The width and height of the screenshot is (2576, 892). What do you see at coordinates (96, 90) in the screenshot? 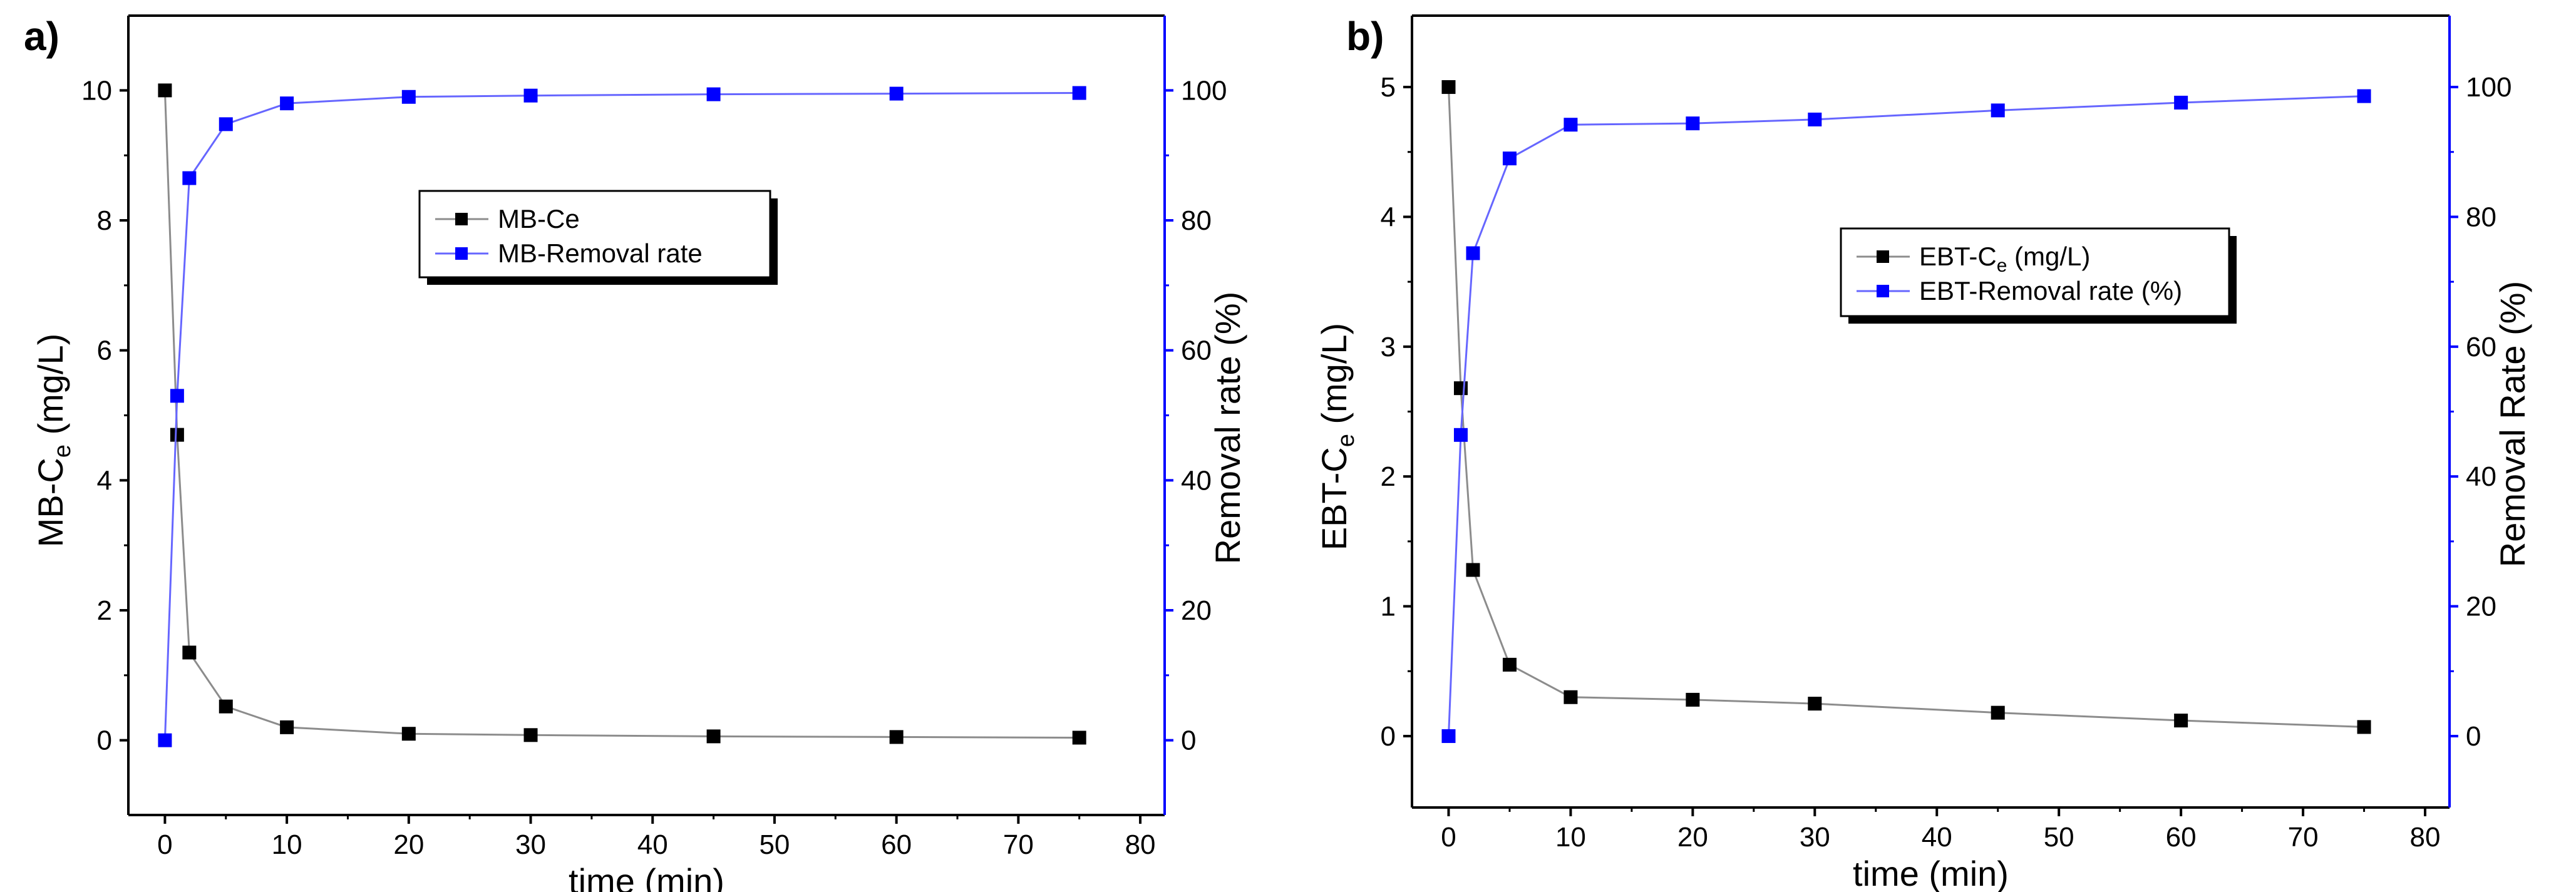
I see `y-tick-label: 10` at bounding box center [96, 90].